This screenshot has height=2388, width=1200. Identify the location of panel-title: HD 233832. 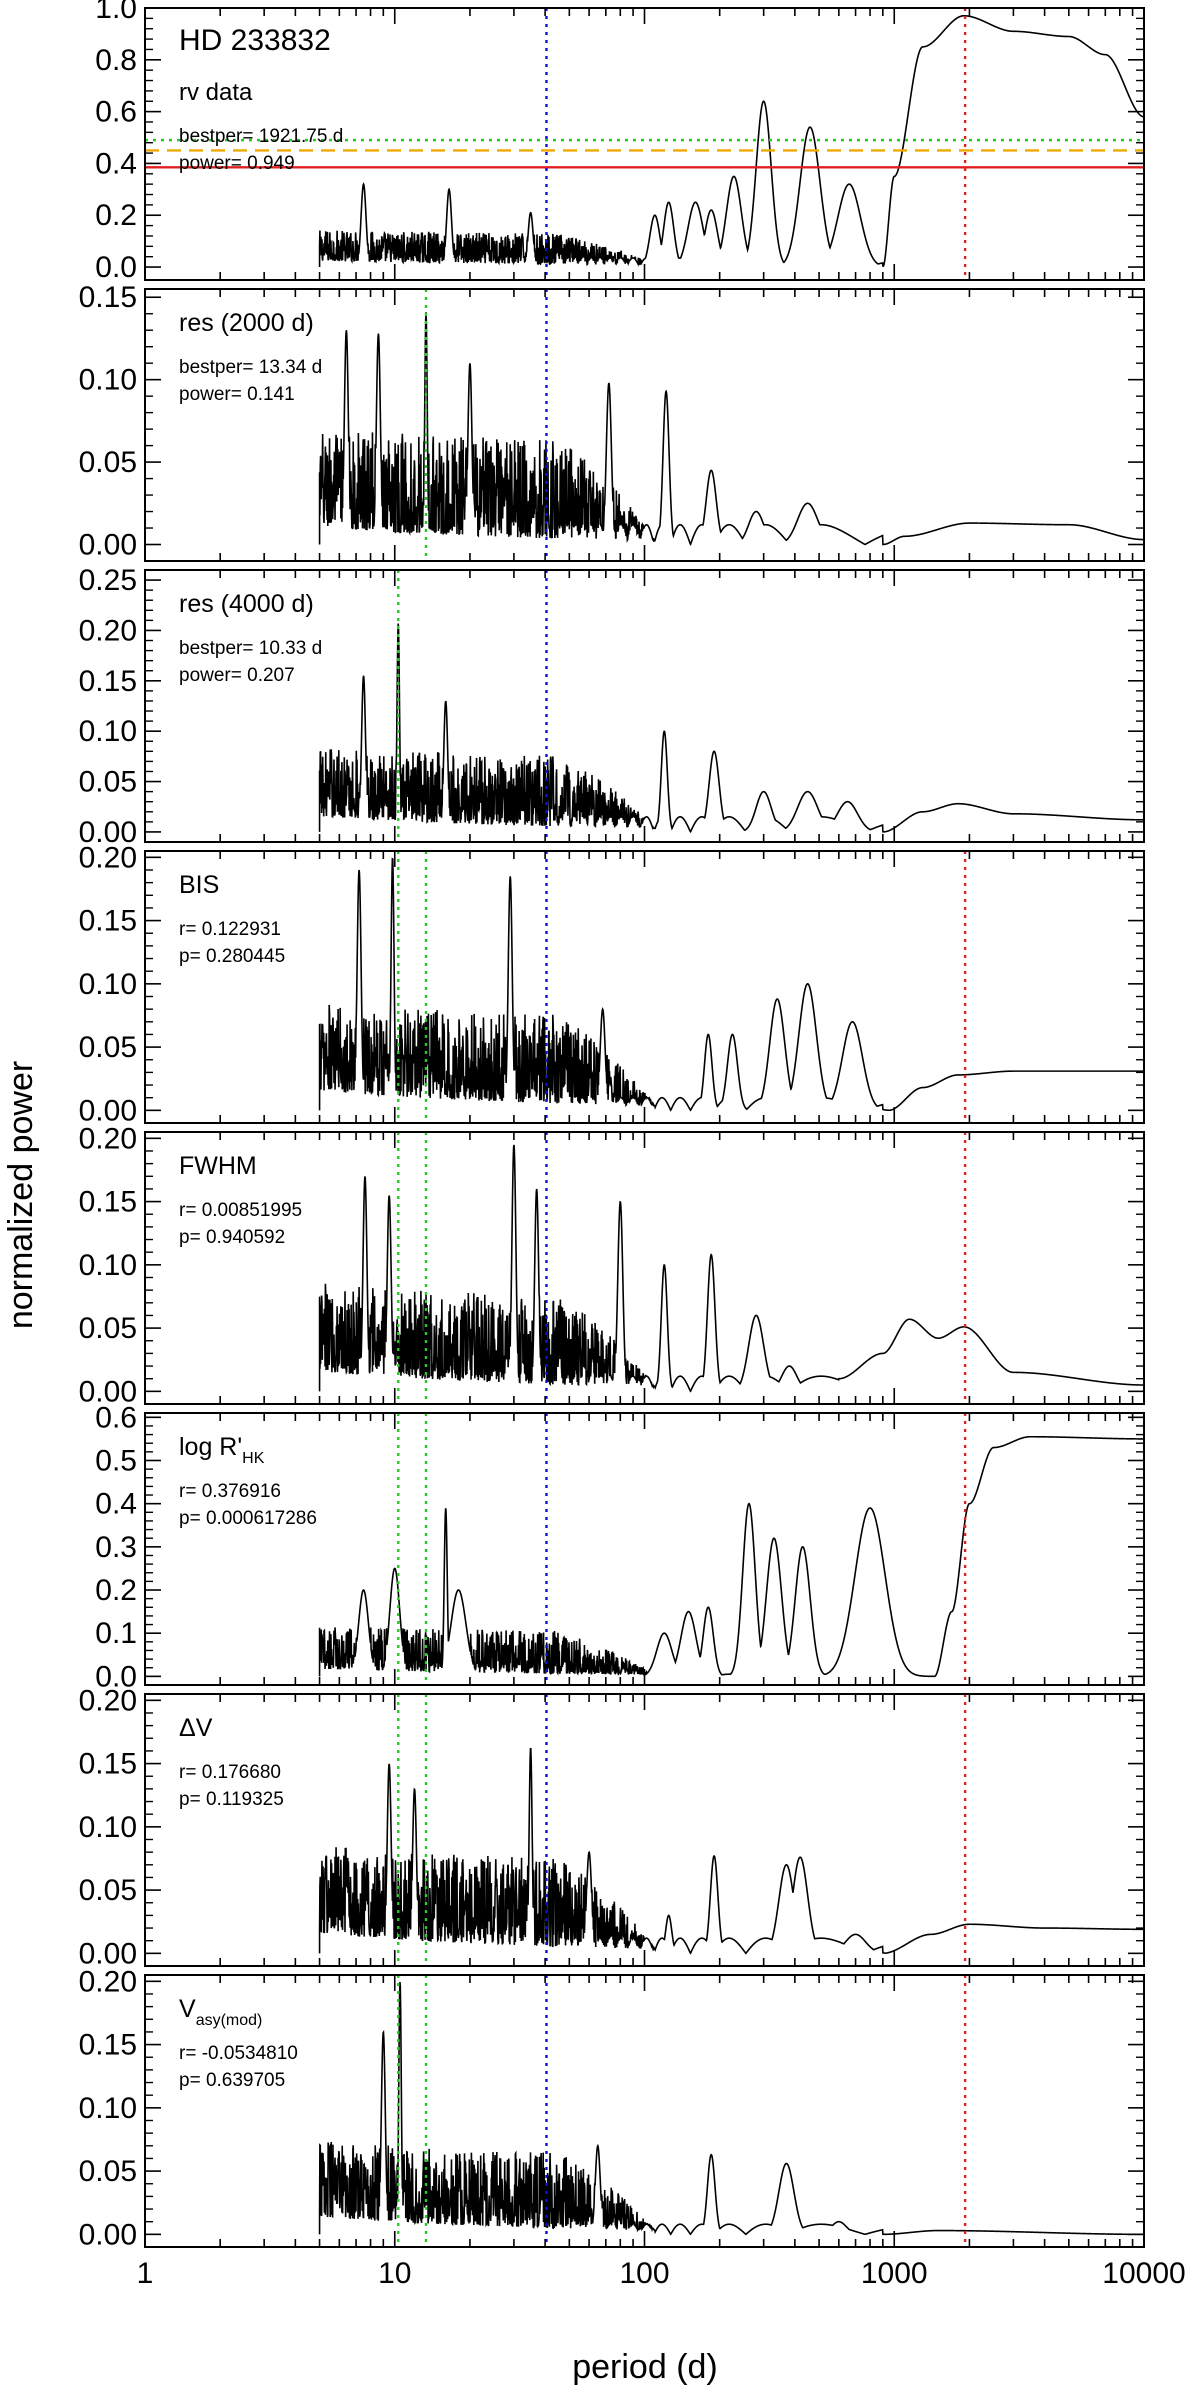
(255, 40).